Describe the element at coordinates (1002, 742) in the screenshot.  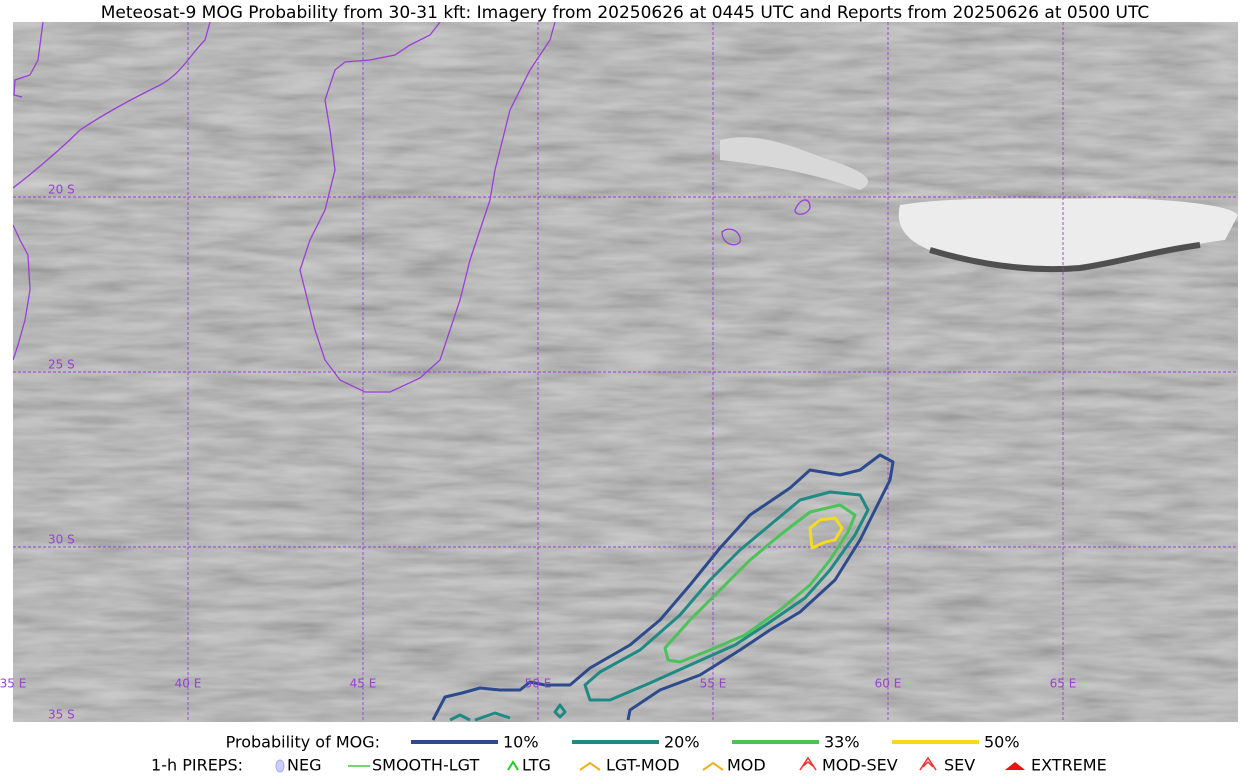
I see `legend-label: 50%` at that location.